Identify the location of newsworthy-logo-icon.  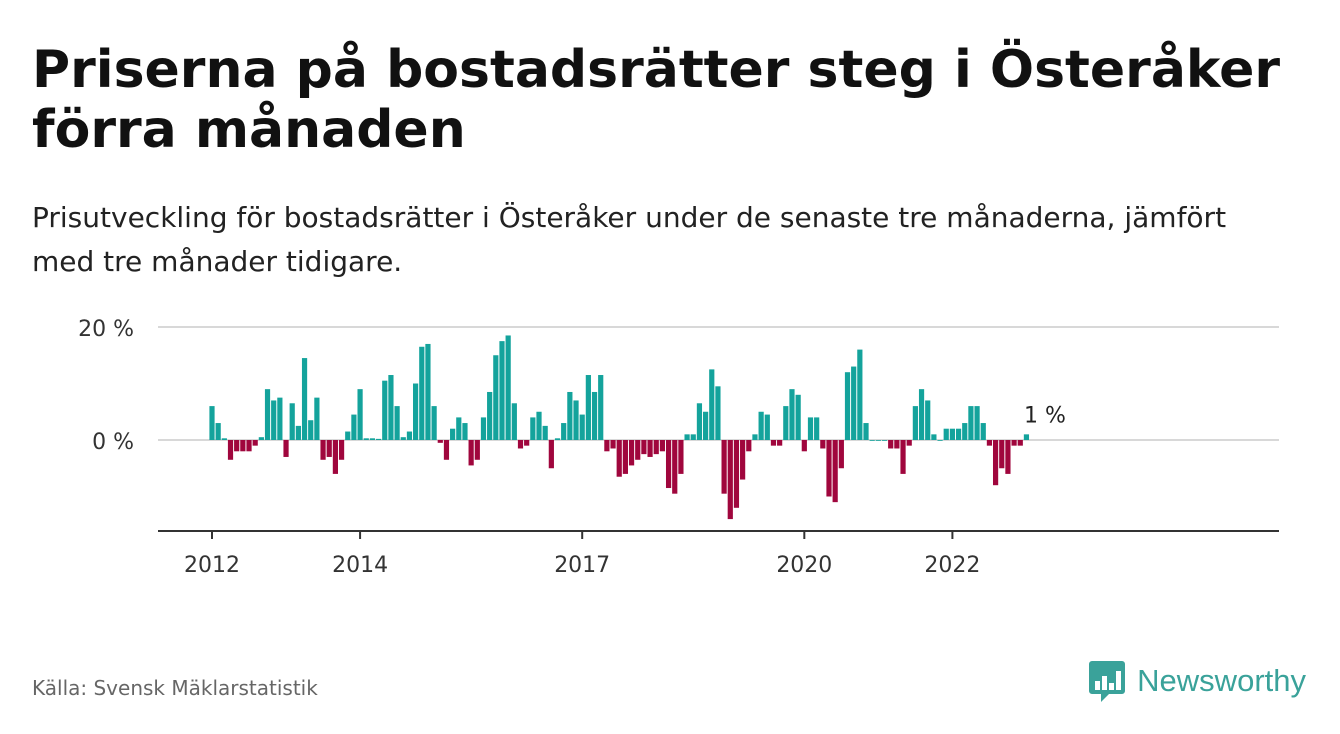
(1107, 681).